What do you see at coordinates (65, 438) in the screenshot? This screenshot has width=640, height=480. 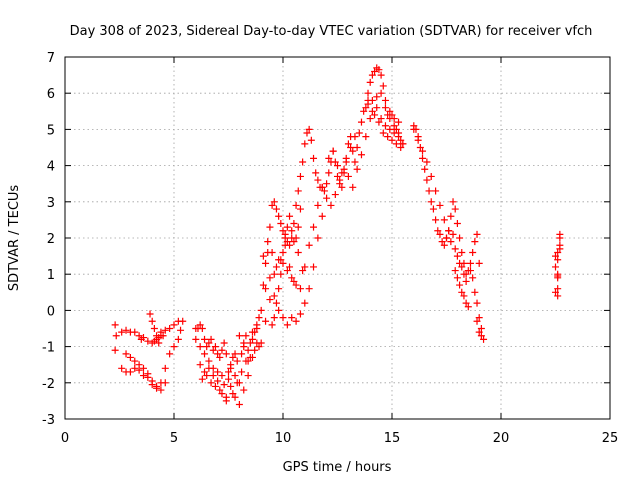 I see `x-tick-label: 0` at bounding box center [65, 438].